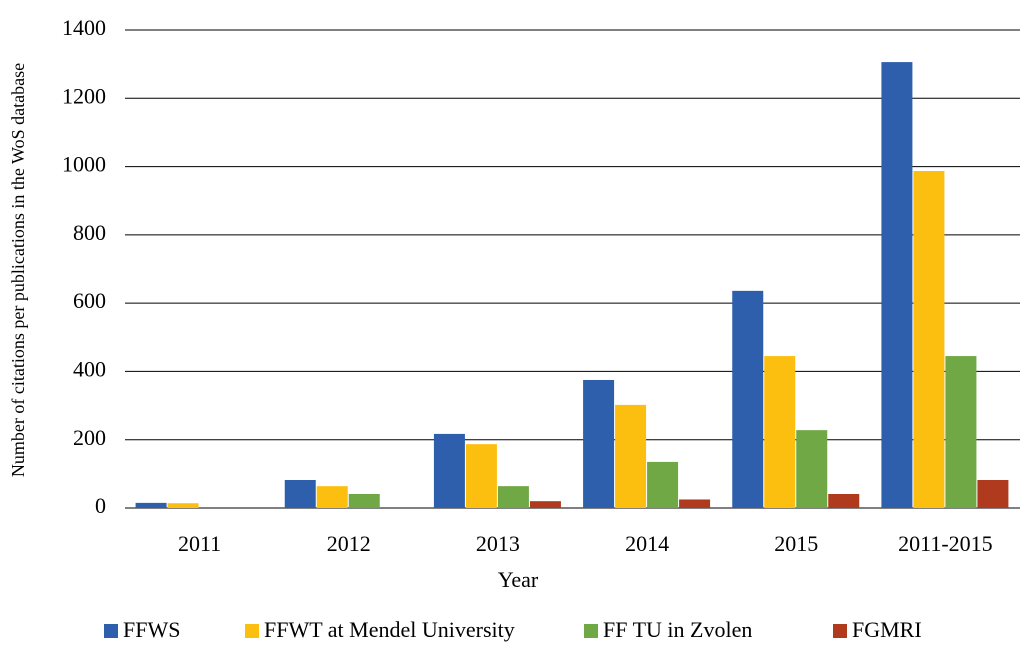  Describe the element at coordinates (84, 27) in the screenshot. I see `y-tick-label: 1400` at that location.